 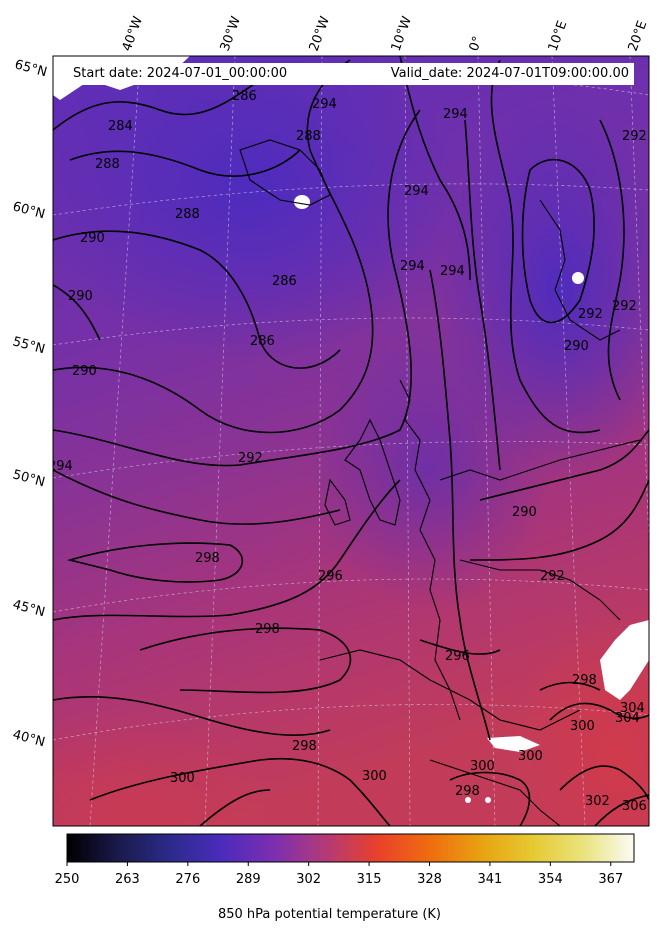 I want to click on lat-label: 65°N, so click(x=31, y=68).